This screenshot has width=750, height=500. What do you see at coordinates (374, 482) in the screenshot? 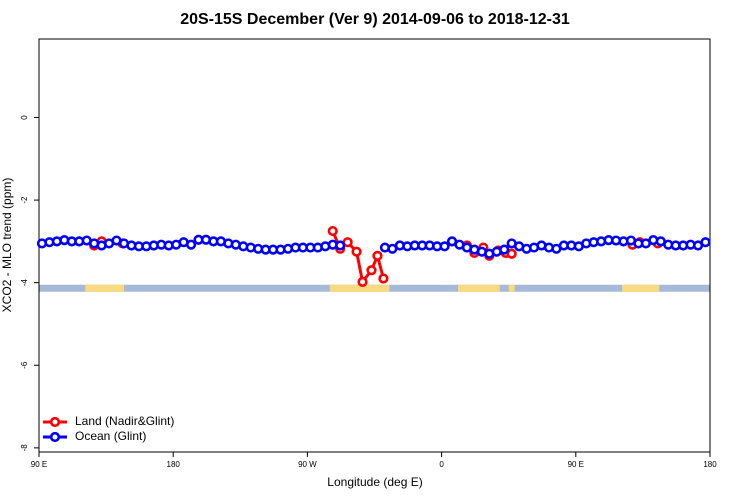
I see `x-axis-label: Longitude (deg E)` at bounding box center [374, 482].